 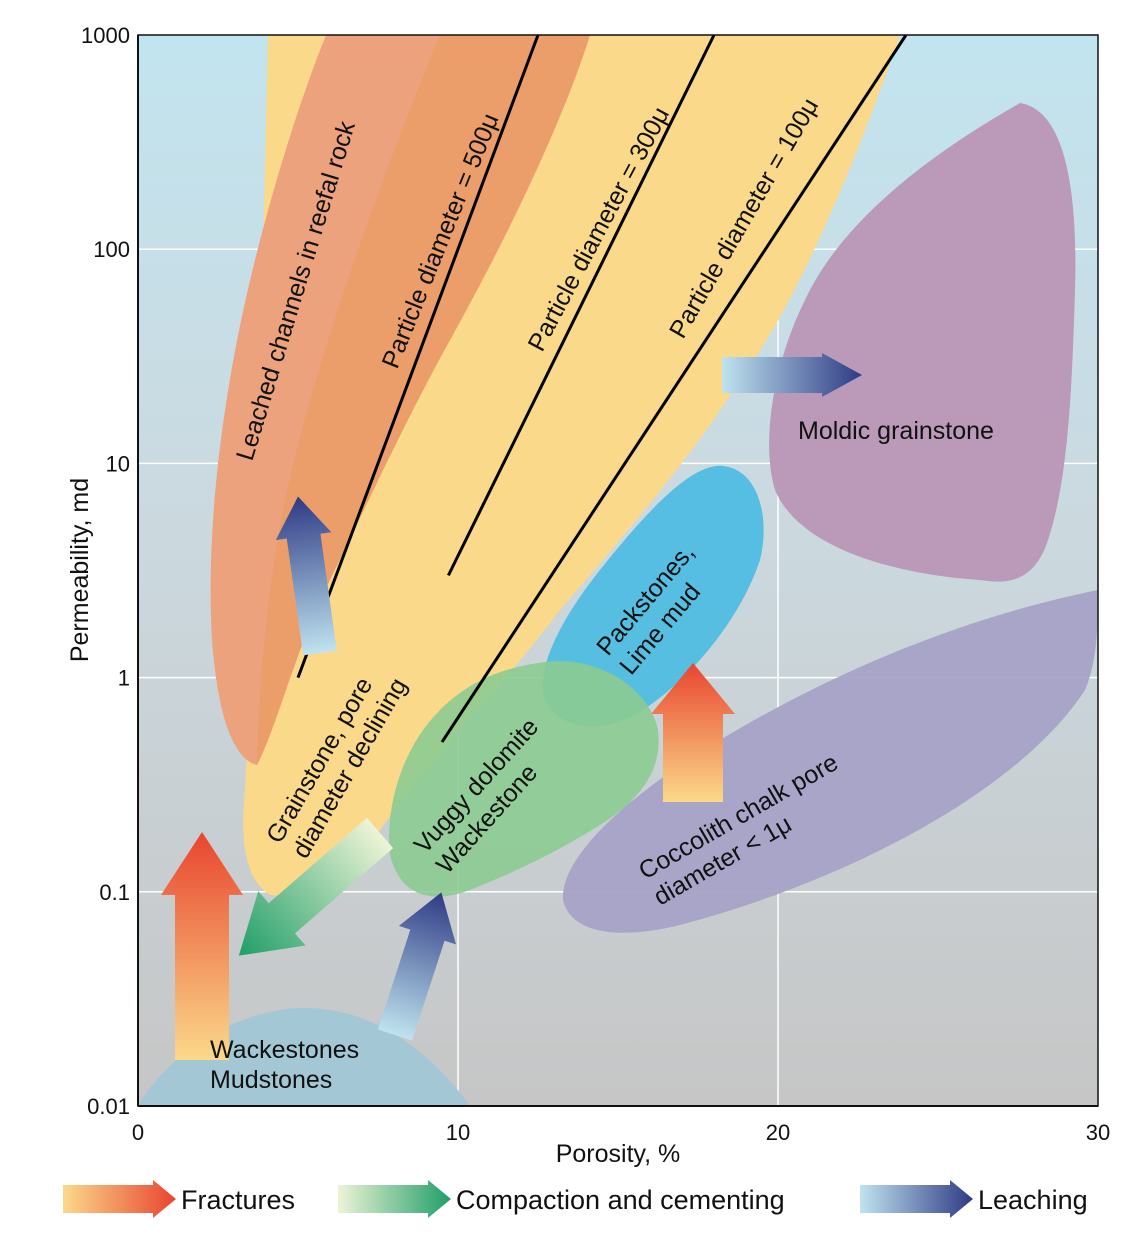 What do you see at coordinates (114, 892) in the screenshot?
I see `y-tick-label: 0.1` at bounding box center [114, 892].